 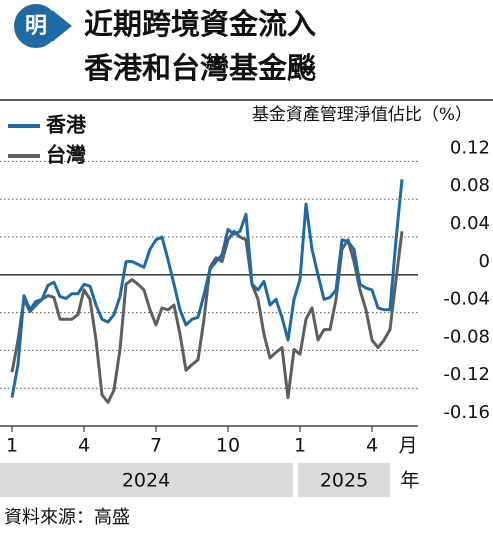 I want to click on x-unit: 月, so click(x=407, y=446).